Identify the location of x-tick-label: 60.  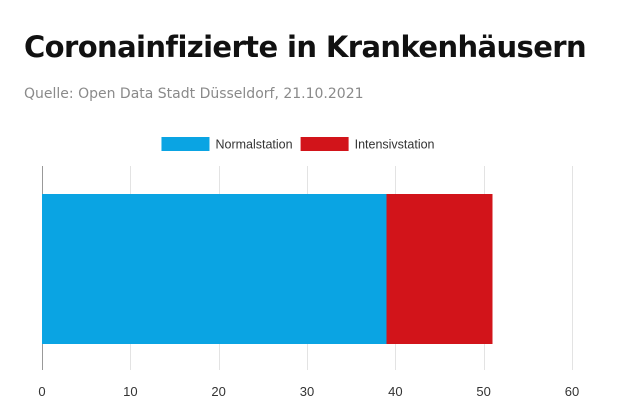
(572, 391).